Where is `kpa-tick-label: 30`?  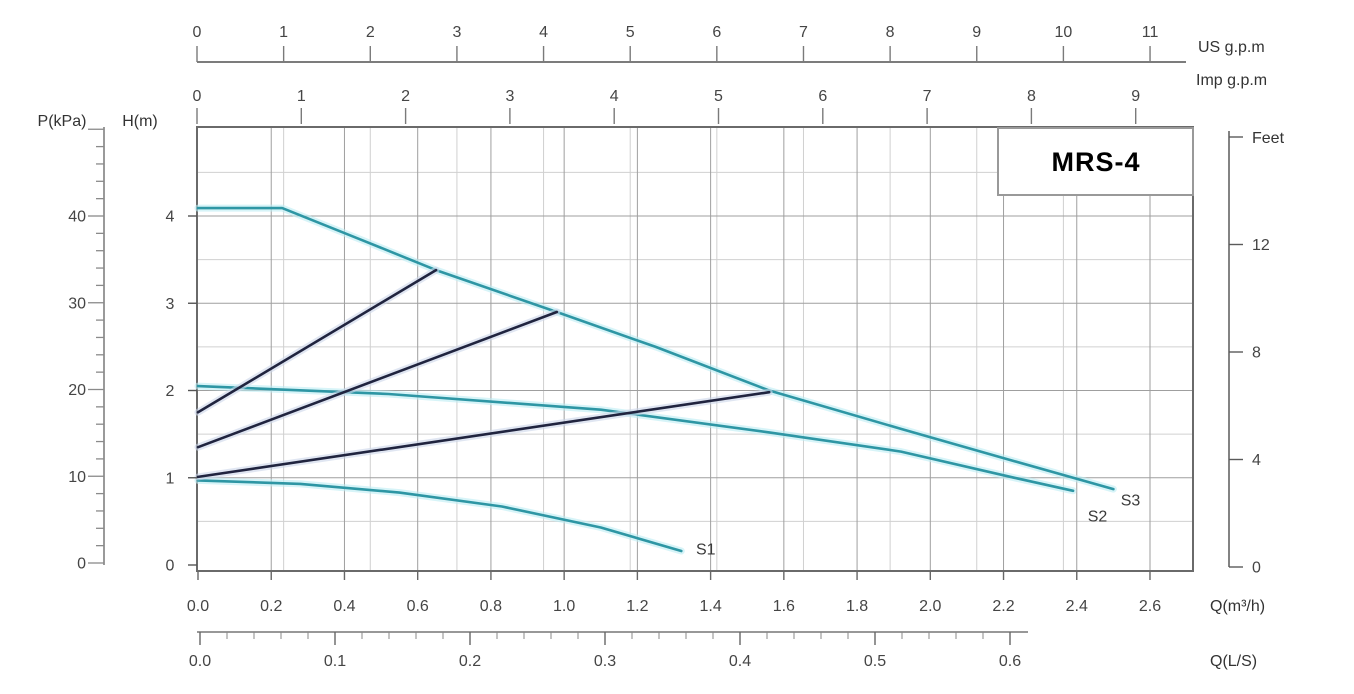
kpa-tick-label: 30 is located at coordinates (77, 303).